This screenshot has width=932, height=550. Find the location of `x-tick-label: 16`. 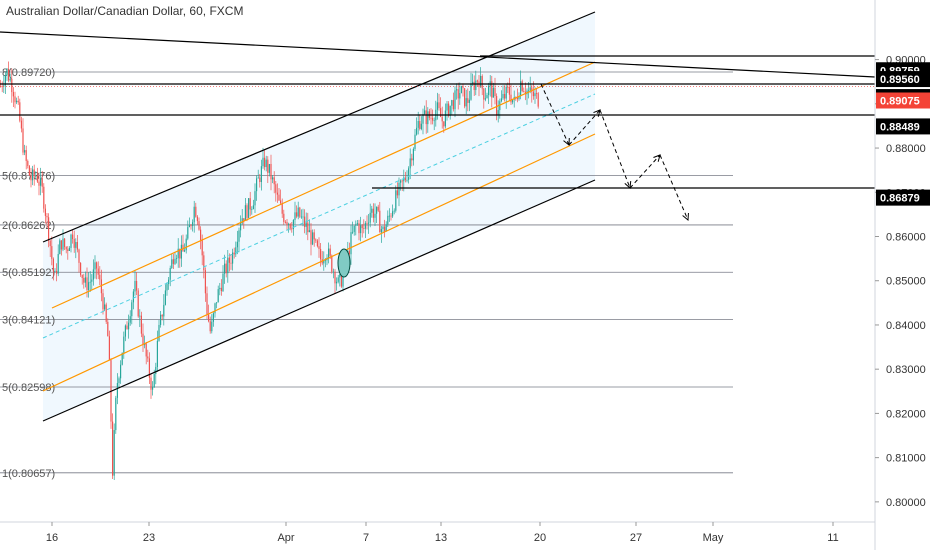

x-tick-label: 16 is located at coordinates (52, 538).